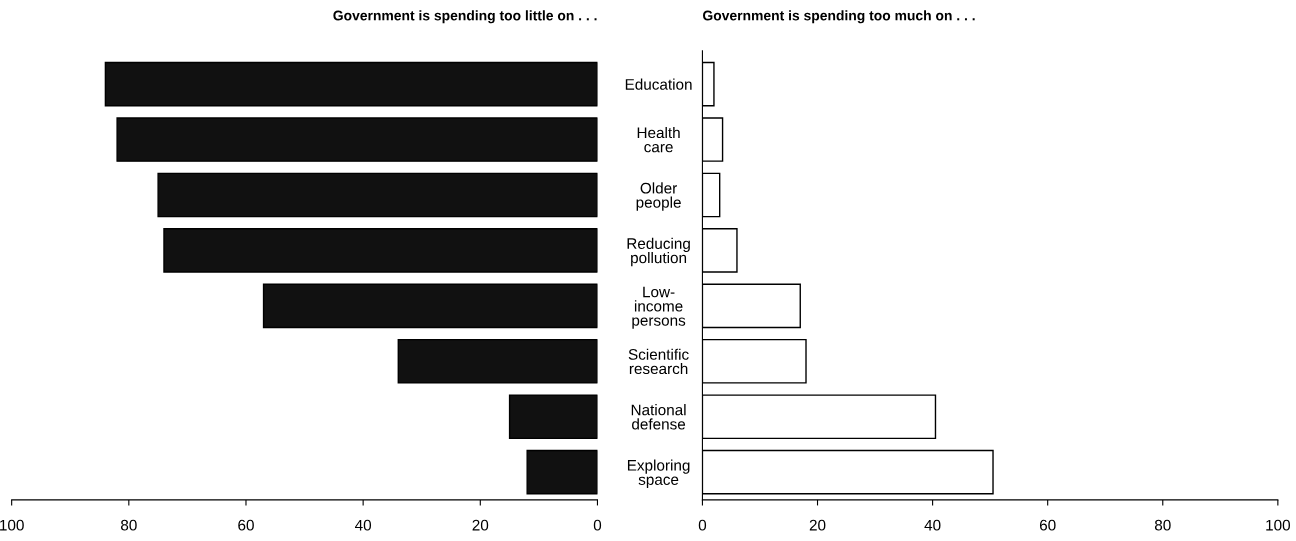  What do you see at coordinates (658, 196) in the screenshot?
I see `y-tick-label: Older people` at bounding box center [658, 196].